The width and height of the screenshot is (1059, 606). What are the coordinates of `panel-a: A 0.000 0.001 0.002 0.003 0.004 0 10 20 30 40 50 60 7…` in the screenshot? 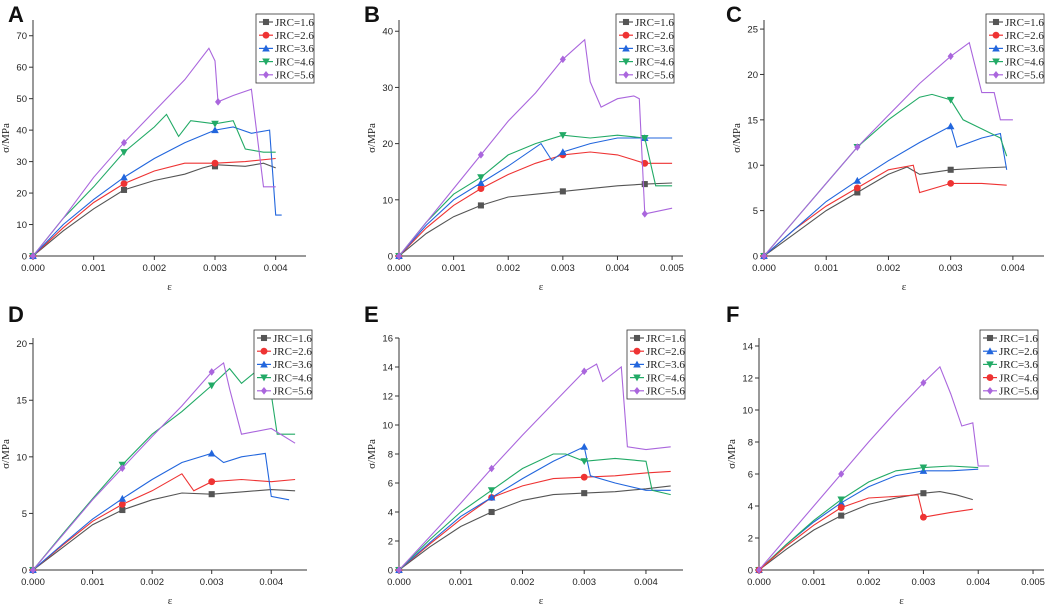 It's located at (157, 147).